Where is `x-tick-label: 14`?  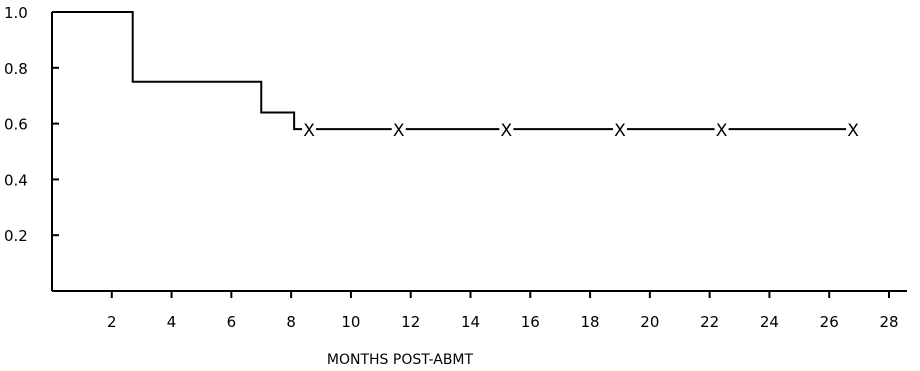 x-tick-label: 14 is located at coordinates (470, 322).